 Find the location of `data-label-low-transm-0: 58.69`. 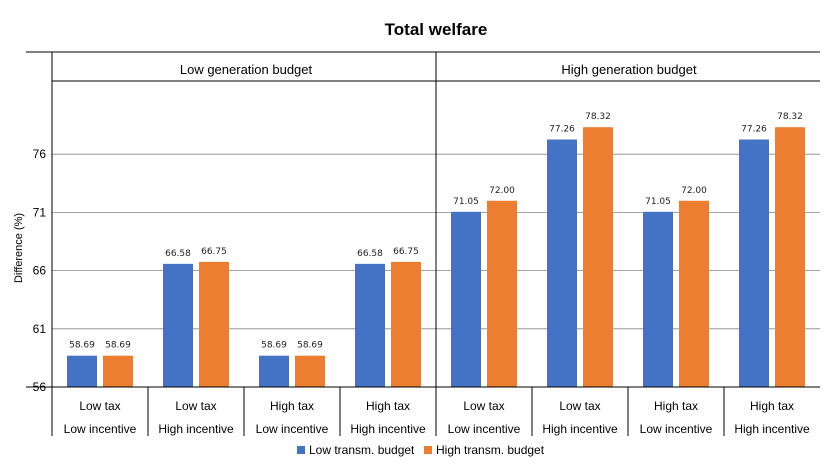

data-label-low-transm-0: 58.69 is located at coordinates (82, 346).